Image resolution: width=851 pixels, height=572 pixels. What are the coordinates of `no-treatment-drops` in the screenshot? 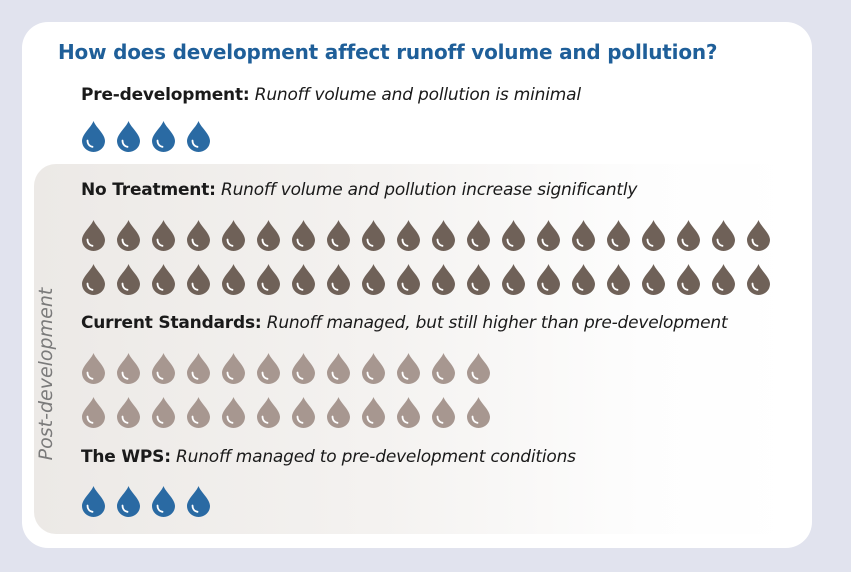 It's located at (430, 257).